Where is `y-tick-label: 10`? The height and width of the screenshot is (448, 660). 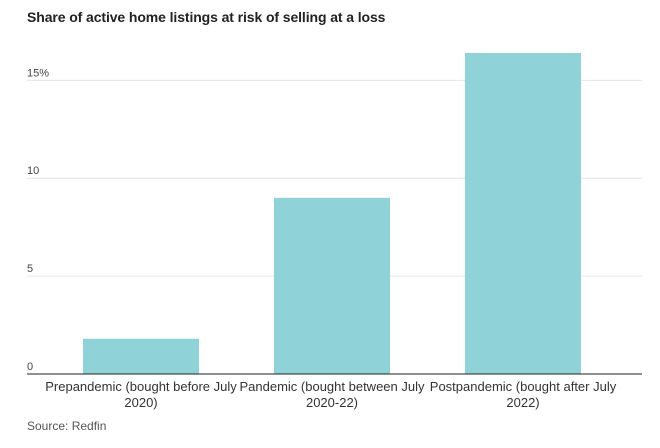
y-tick-label: 10 is located at coordinates (33, 171).